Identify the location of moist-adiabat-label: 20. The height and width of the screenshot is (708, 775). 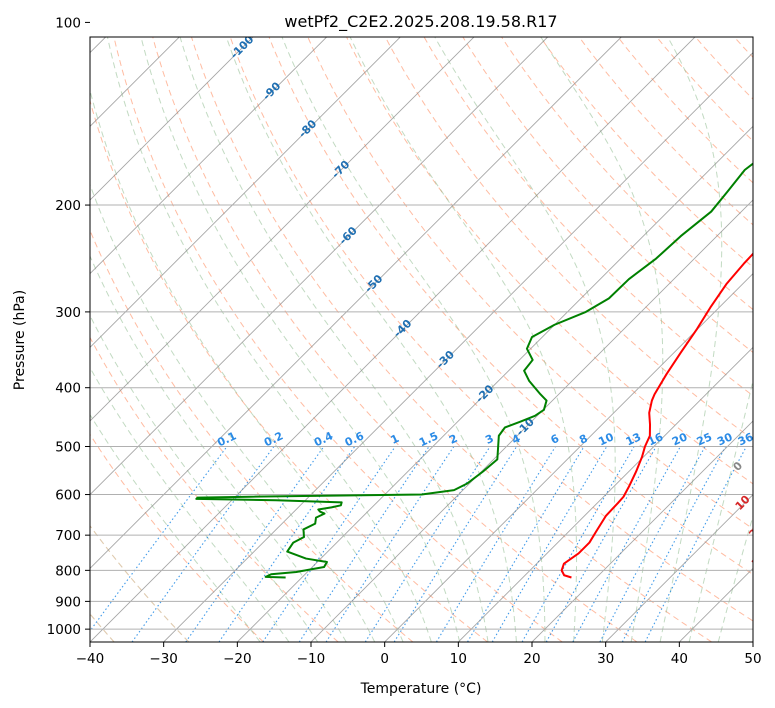
(756, 531).